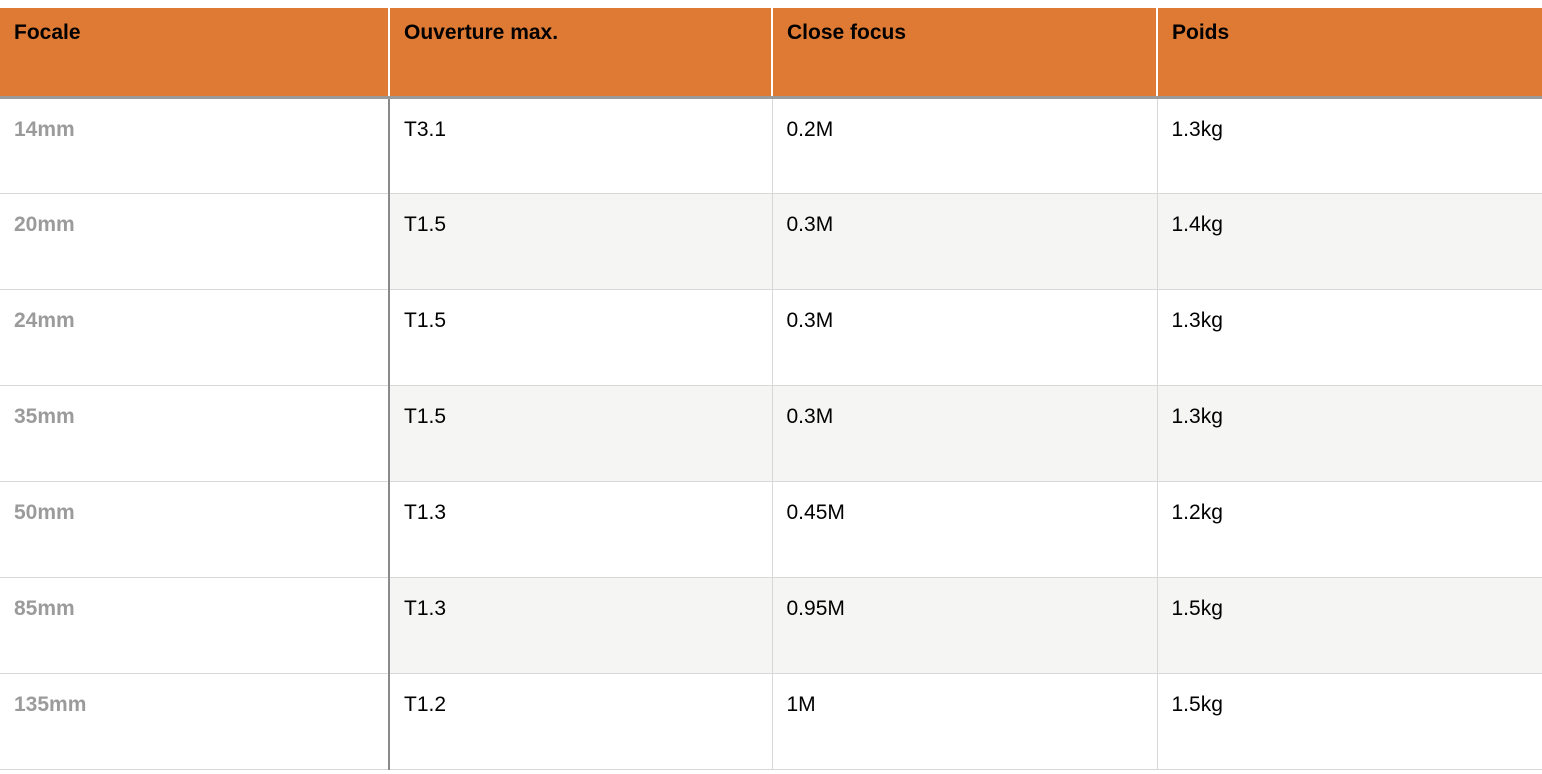 This screenshot has width=1542, height=774. What do you see at coordinates (194, 529) in the screenshot?
I see `cell-focale: 50mm` at bounding box center [194, 529].